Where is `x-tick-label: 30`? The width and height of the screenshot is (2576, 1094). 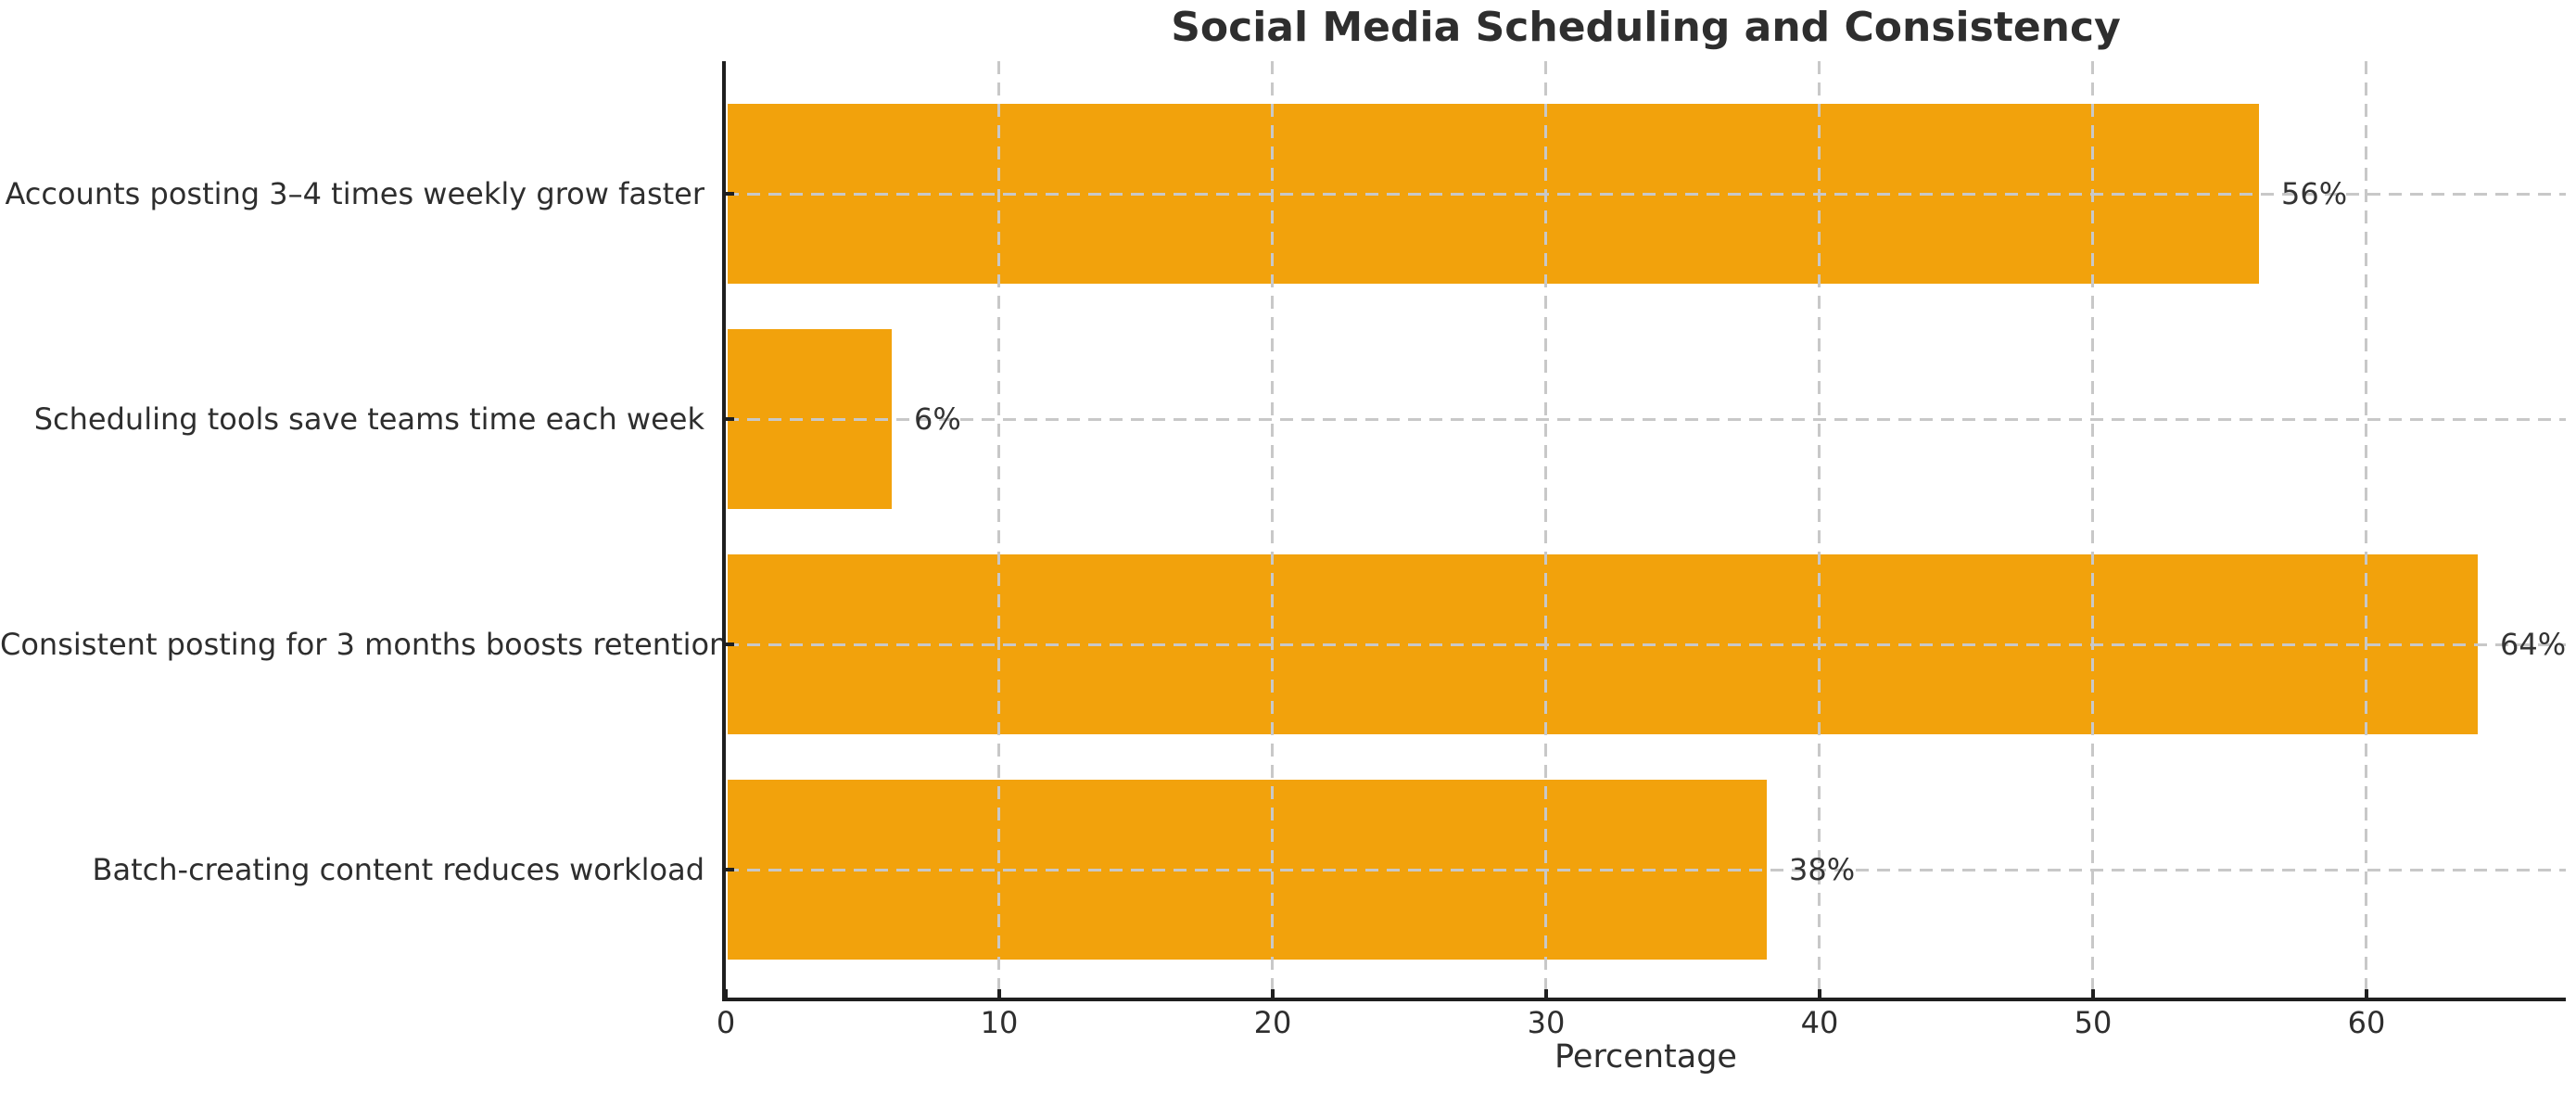
x-tick-label: 30 is located at coordinates (1546, 1022).